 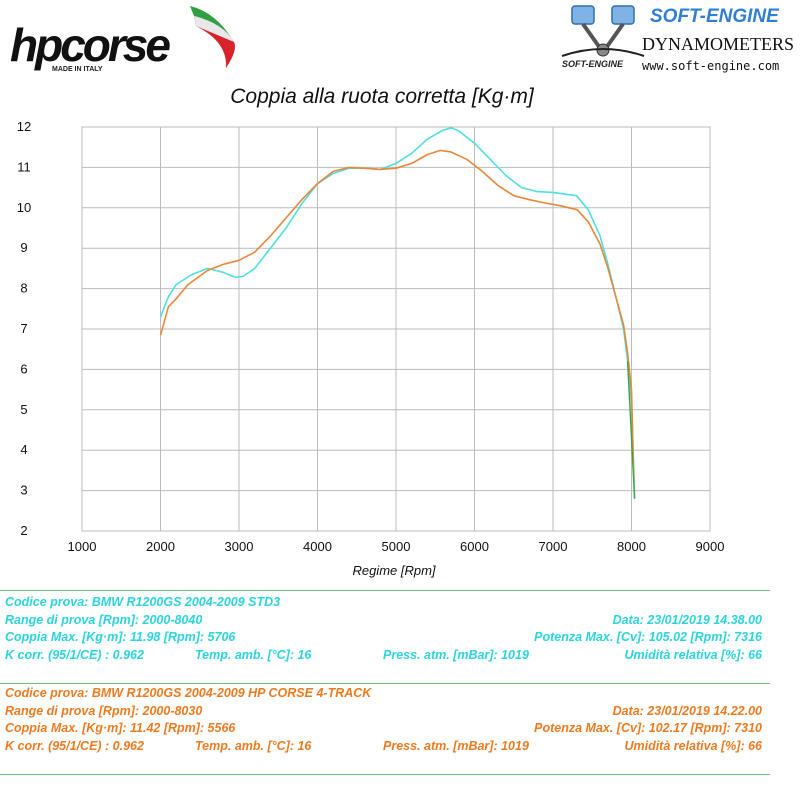 What do you see at coordinates (382, 96) in the screenshot?
I see `chart-title: Coppia alla ruota corretta [Kg·m]` at bounding box center [382, 96].